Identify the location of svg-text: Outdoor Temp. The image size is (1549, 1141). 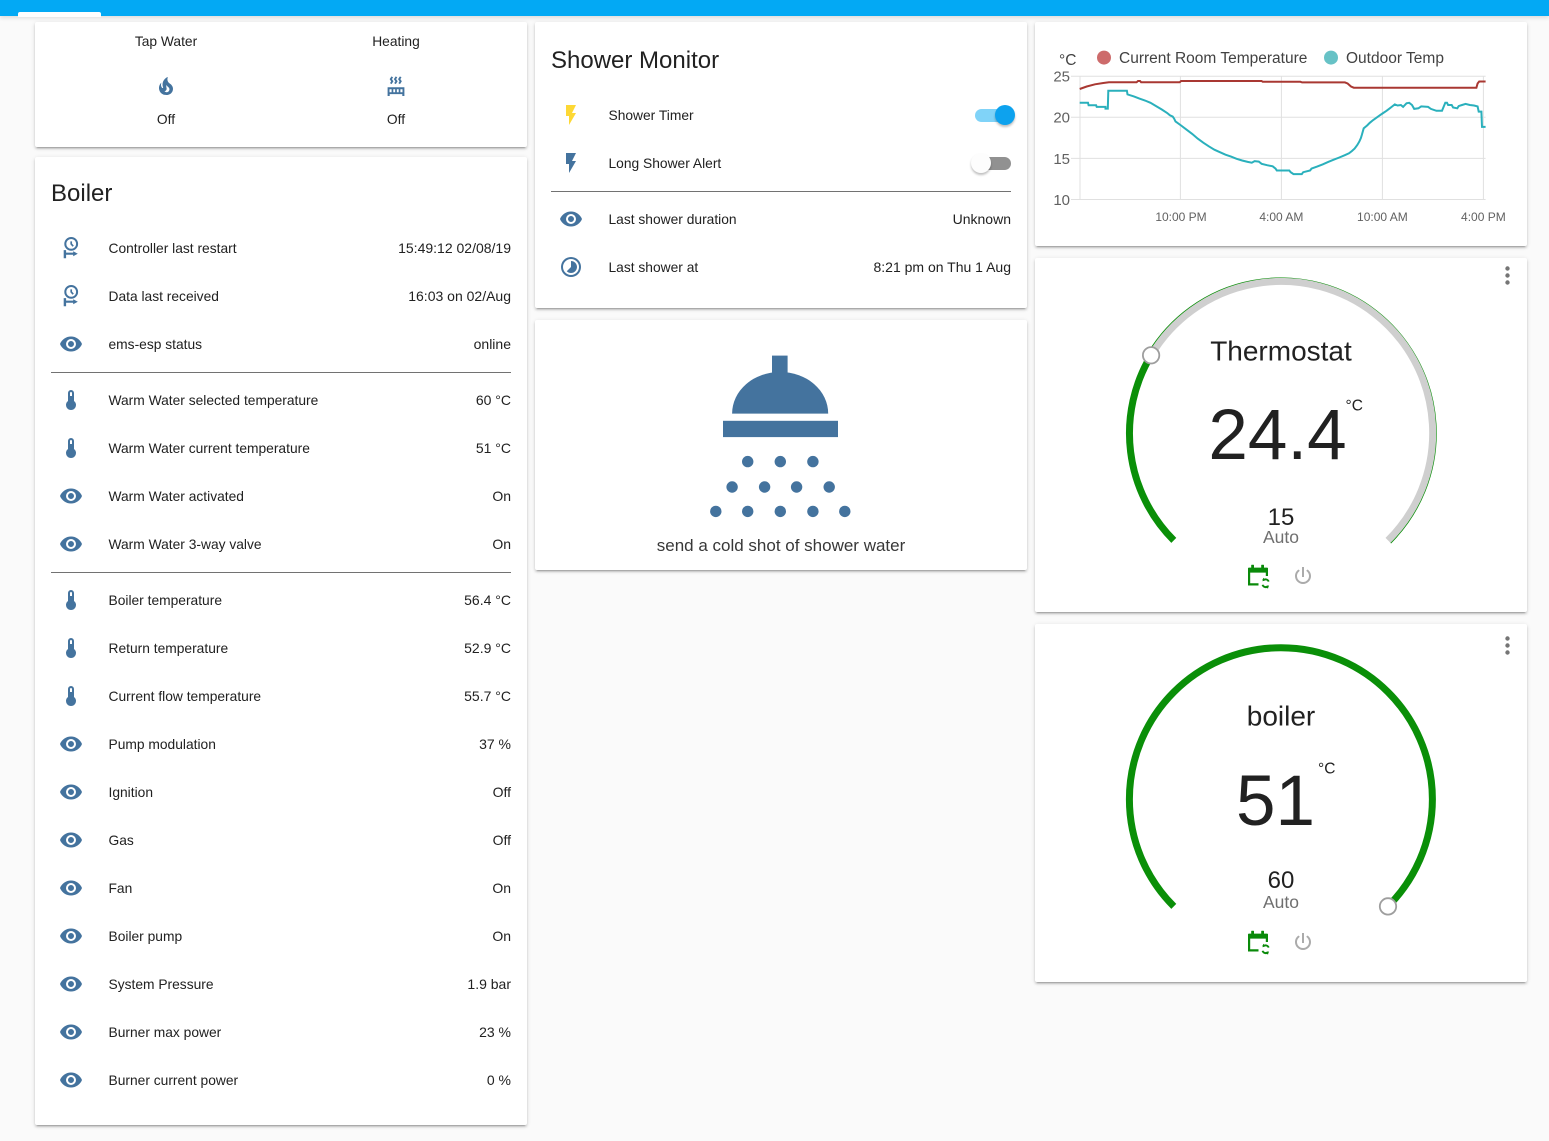
(1395, 58).